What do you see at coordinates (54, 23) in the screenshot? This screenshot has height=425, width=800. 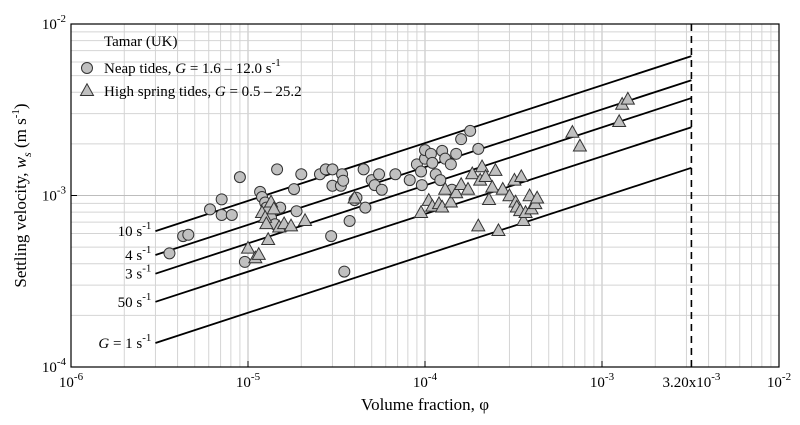 I see `y-tick-label: 10⁻²` at bounding box center [54, 23].